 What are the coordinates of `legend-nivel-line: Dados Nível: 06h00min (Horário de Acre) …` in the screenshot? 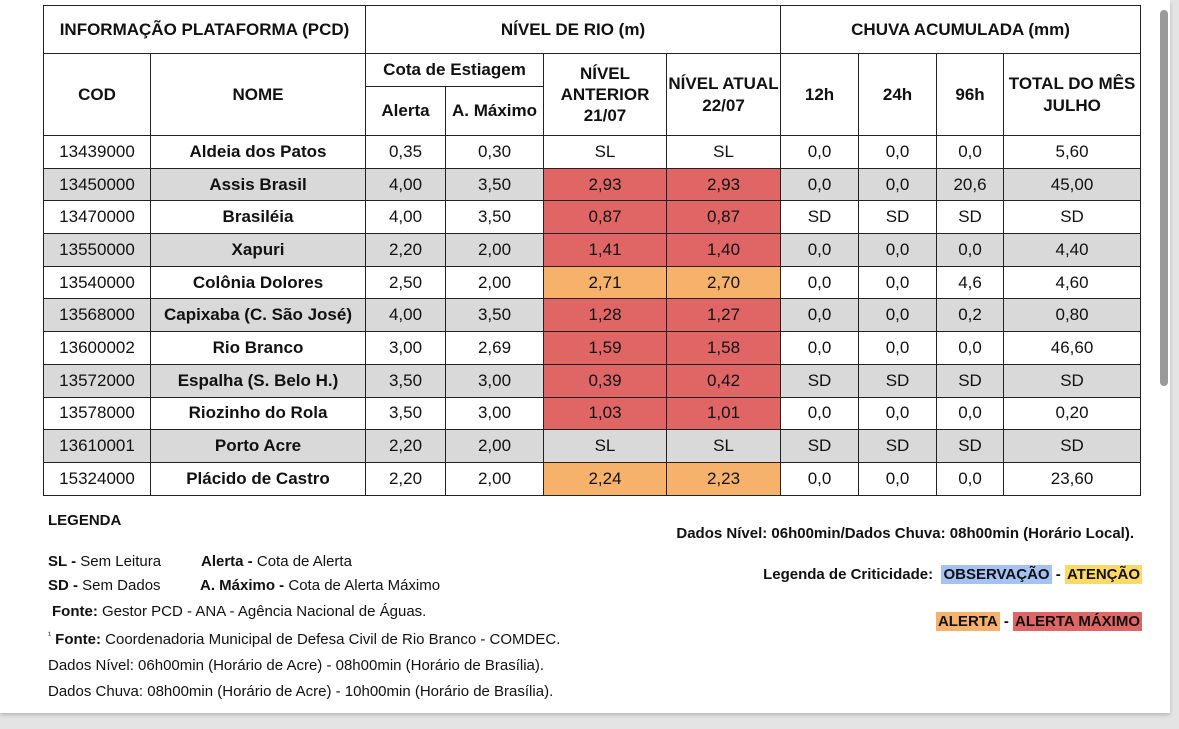 It's located at (296, 665).